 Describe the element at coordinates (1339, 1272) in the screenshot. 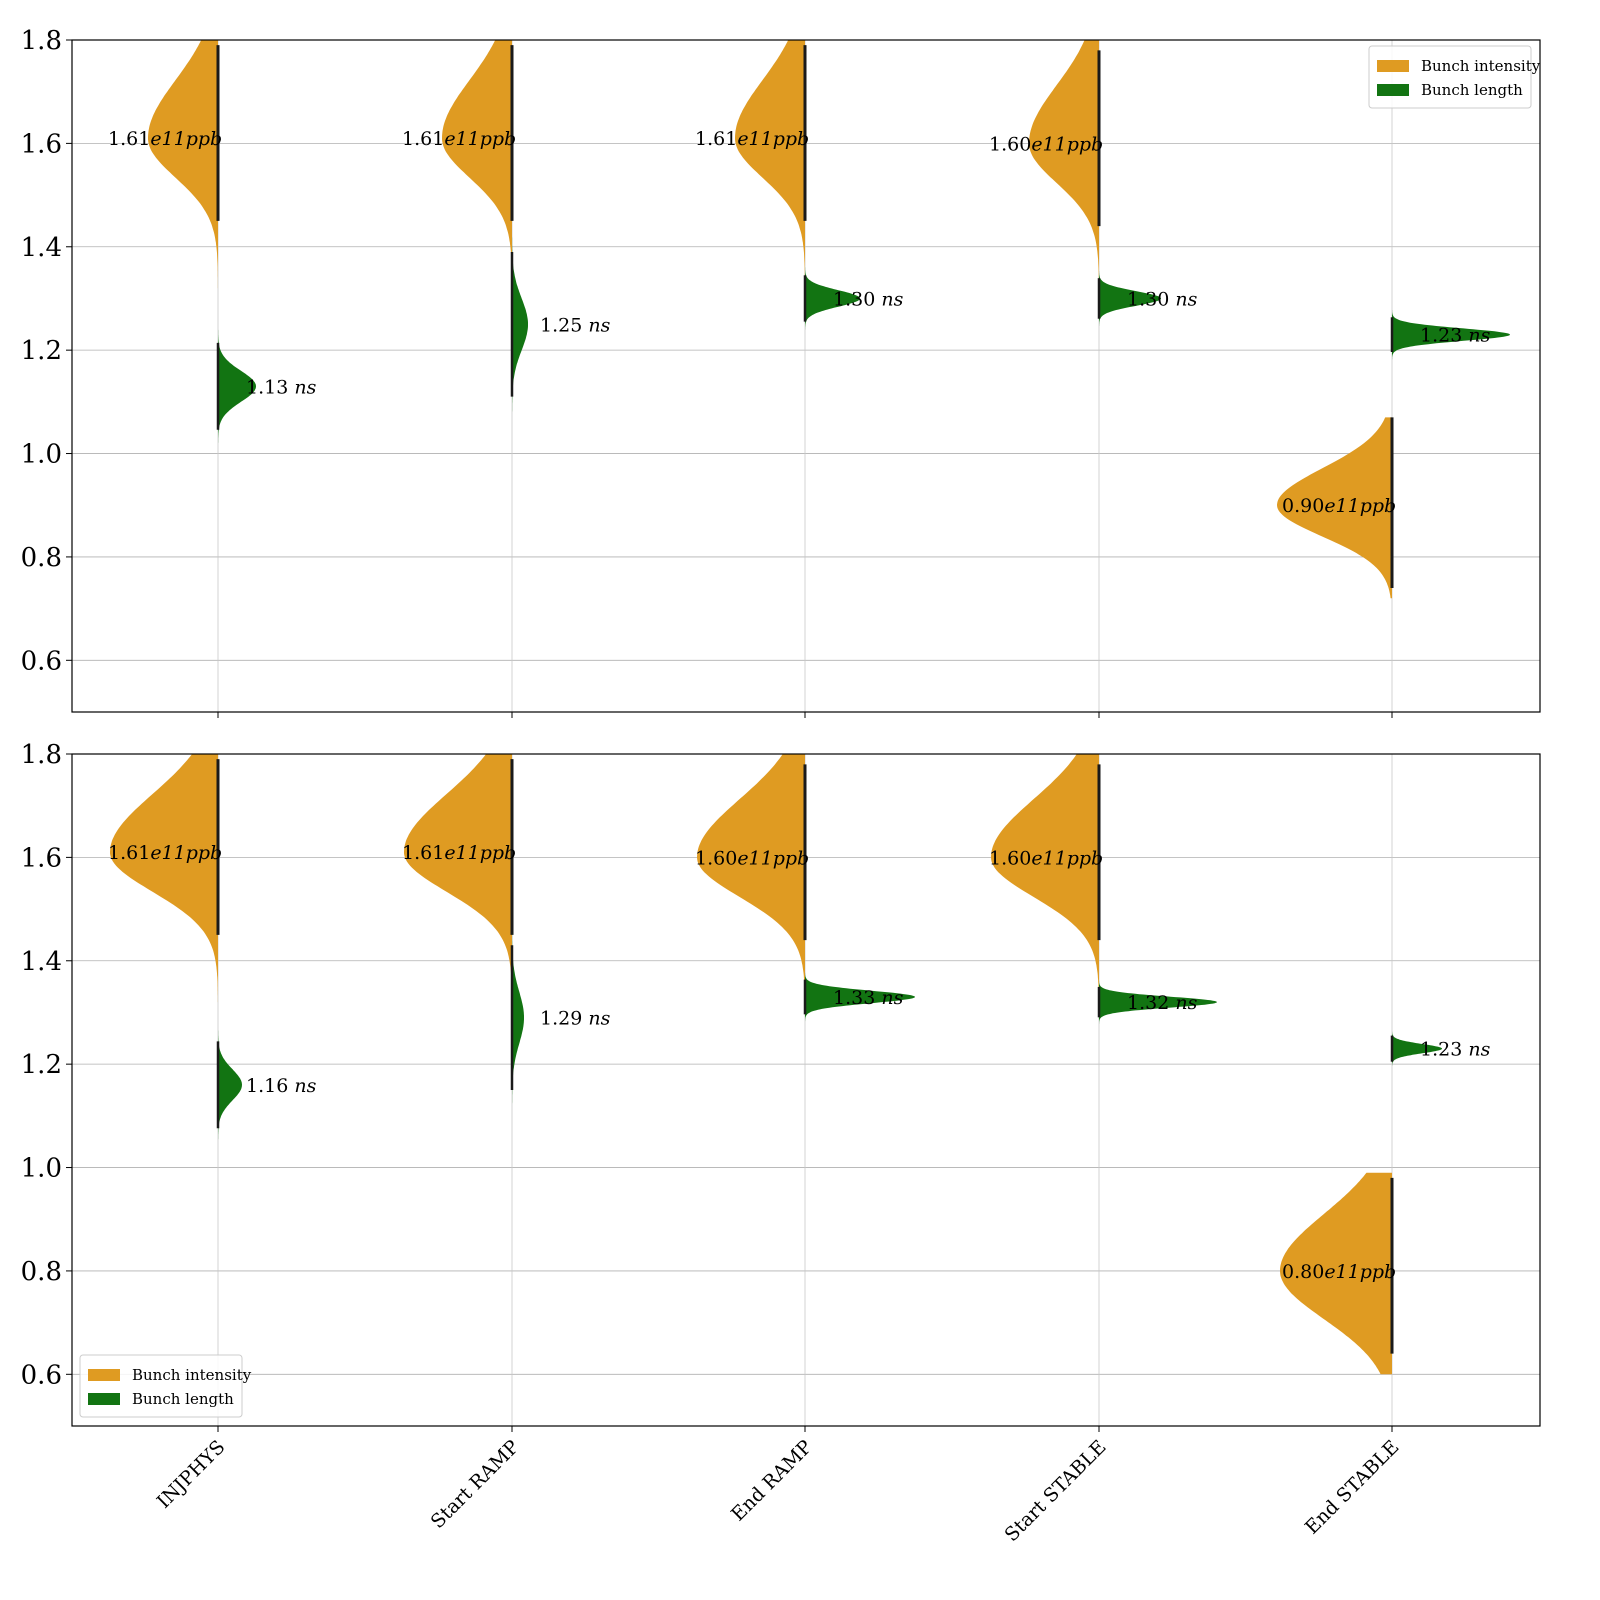

I see `intensity-annotation: 0.80e11ppb` at that location.